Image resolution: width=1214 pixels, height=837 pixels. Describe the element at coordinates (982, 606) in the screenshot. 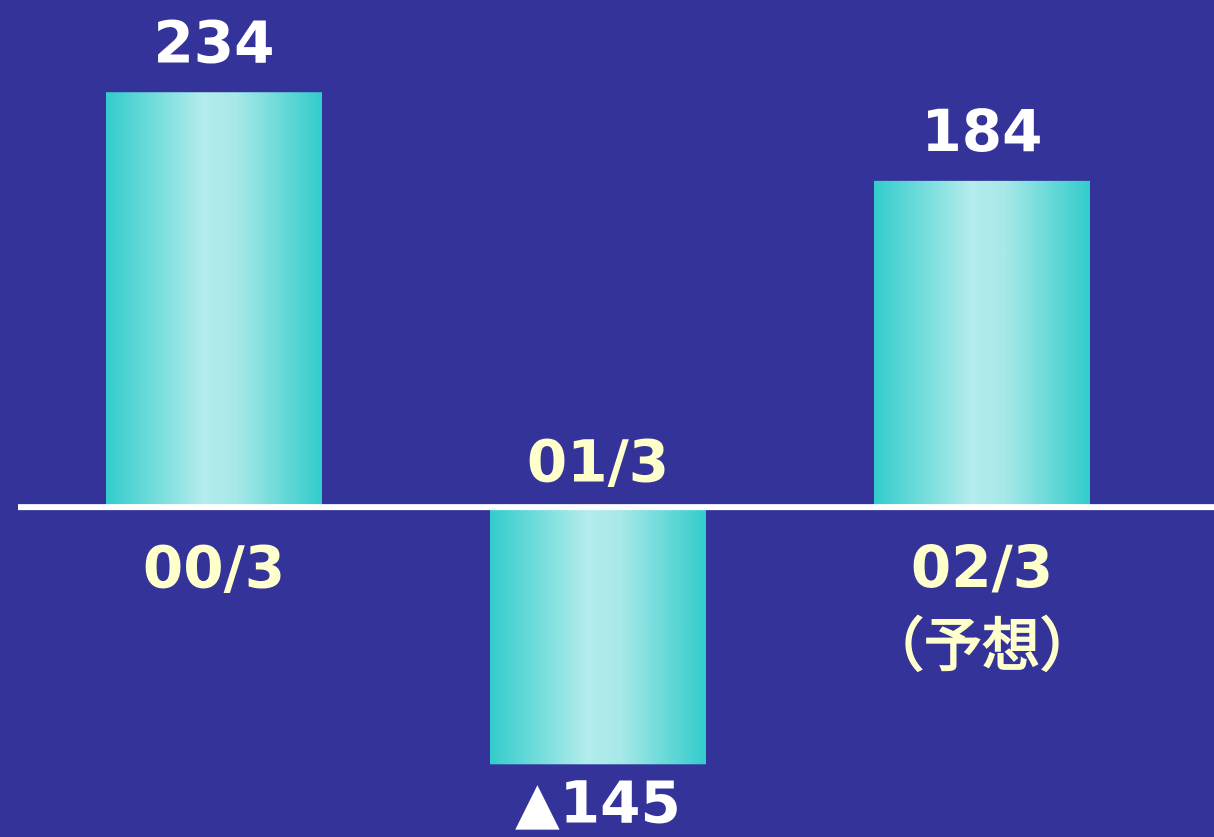

I see `category-label: 02/3 （予想）` at that location.